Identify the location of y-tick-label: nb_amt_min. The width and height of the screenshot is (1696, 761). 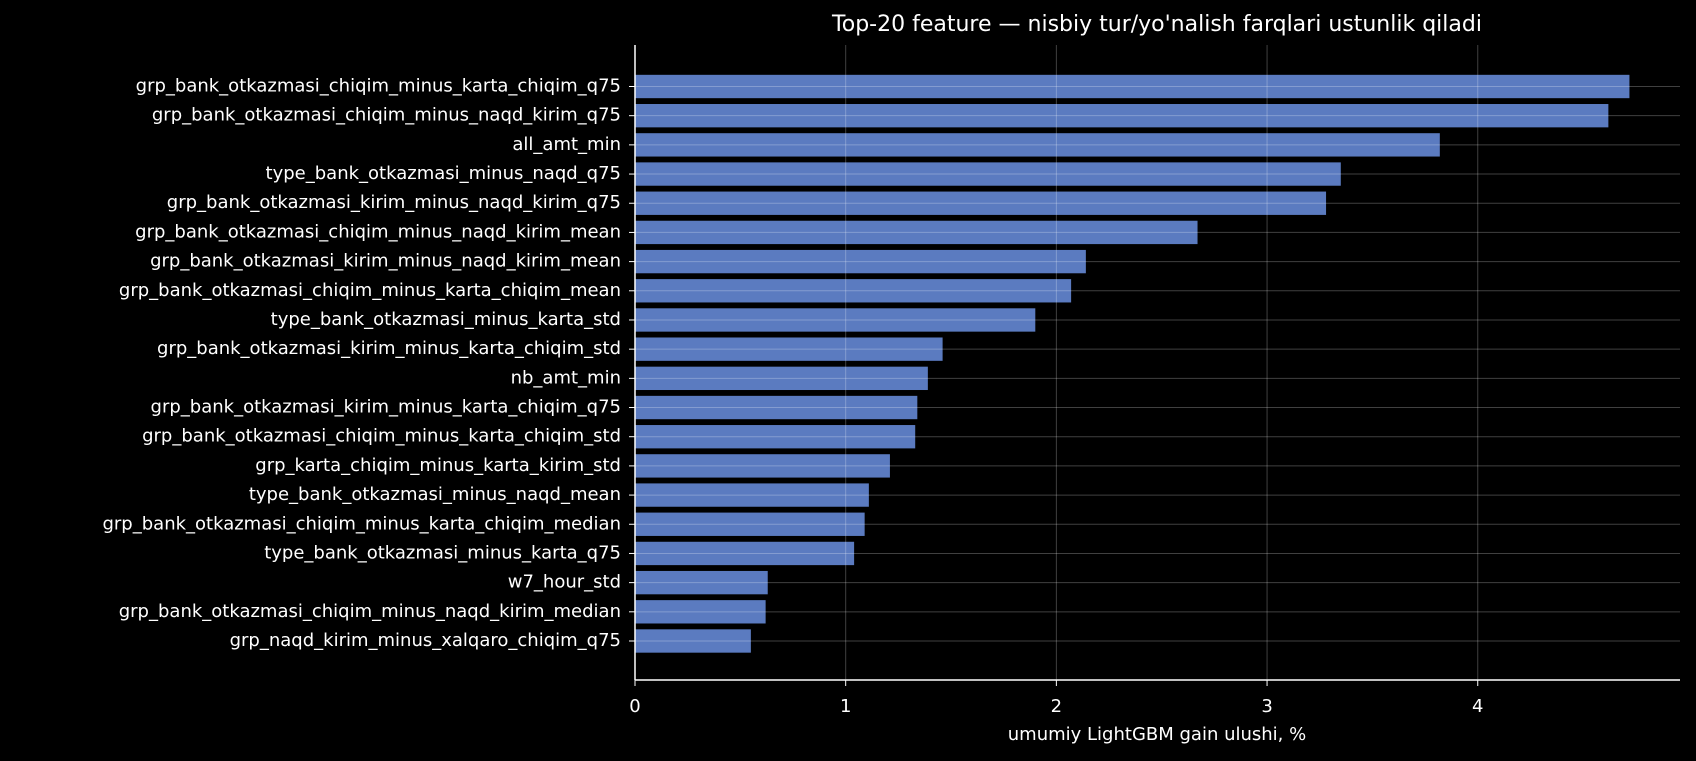
(566, 377).